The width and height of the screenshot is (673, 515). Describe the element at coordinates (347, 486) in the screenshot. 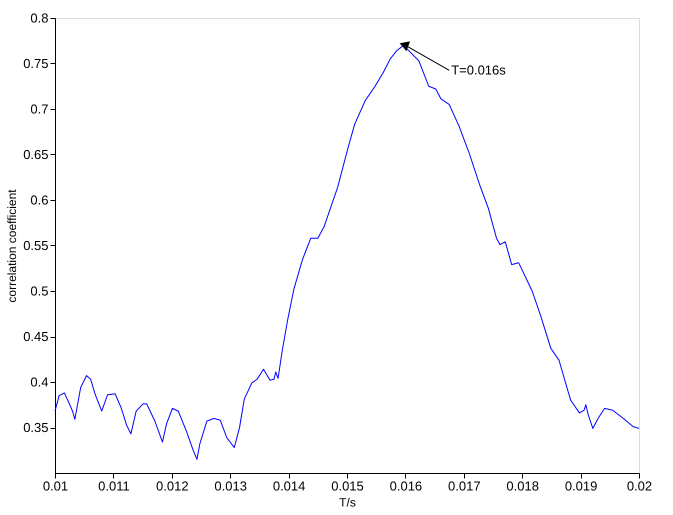

I see `x-tick-label: 0.015` at that location.